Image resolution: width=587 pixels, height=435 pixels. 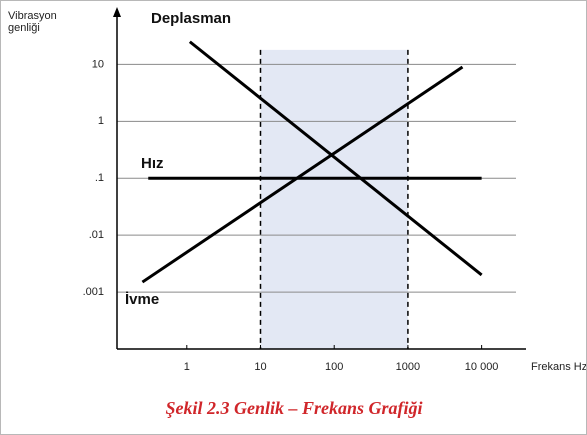 I want to click on x-axis-label: Frekans Hz, so click(x=558, y=367).